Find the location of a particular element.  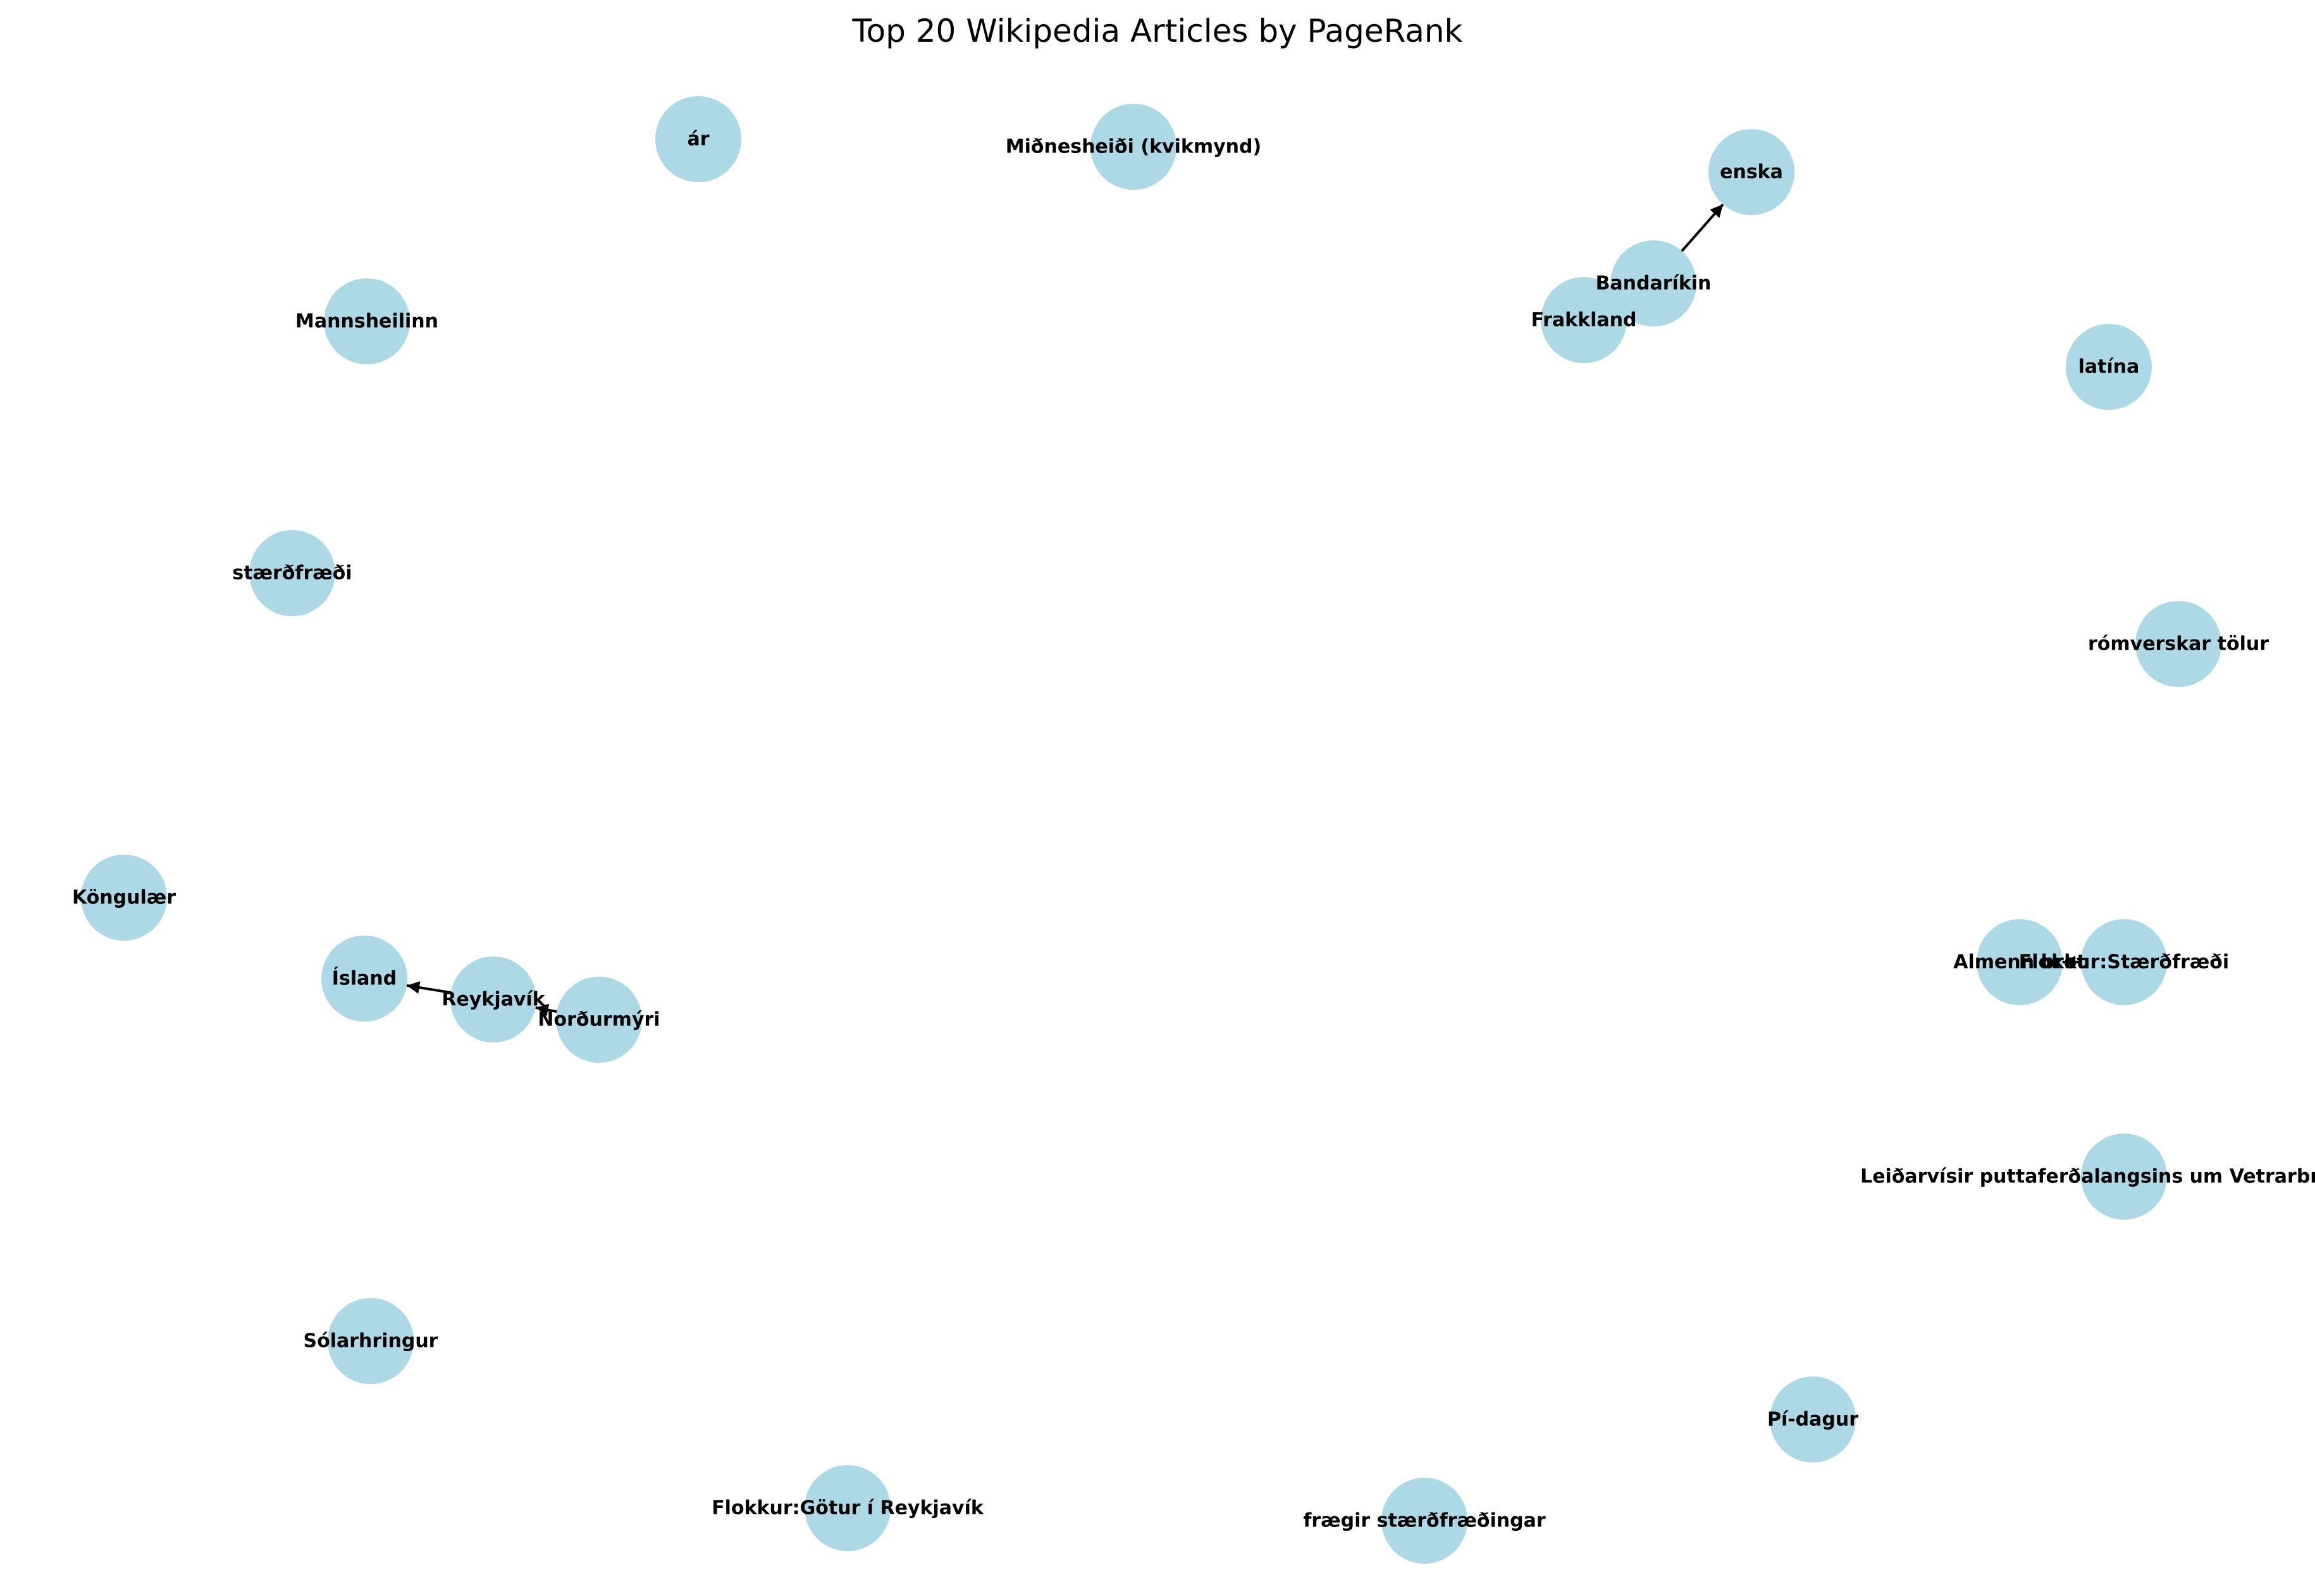

node-romverskar is located at coordinates (2178, 644).